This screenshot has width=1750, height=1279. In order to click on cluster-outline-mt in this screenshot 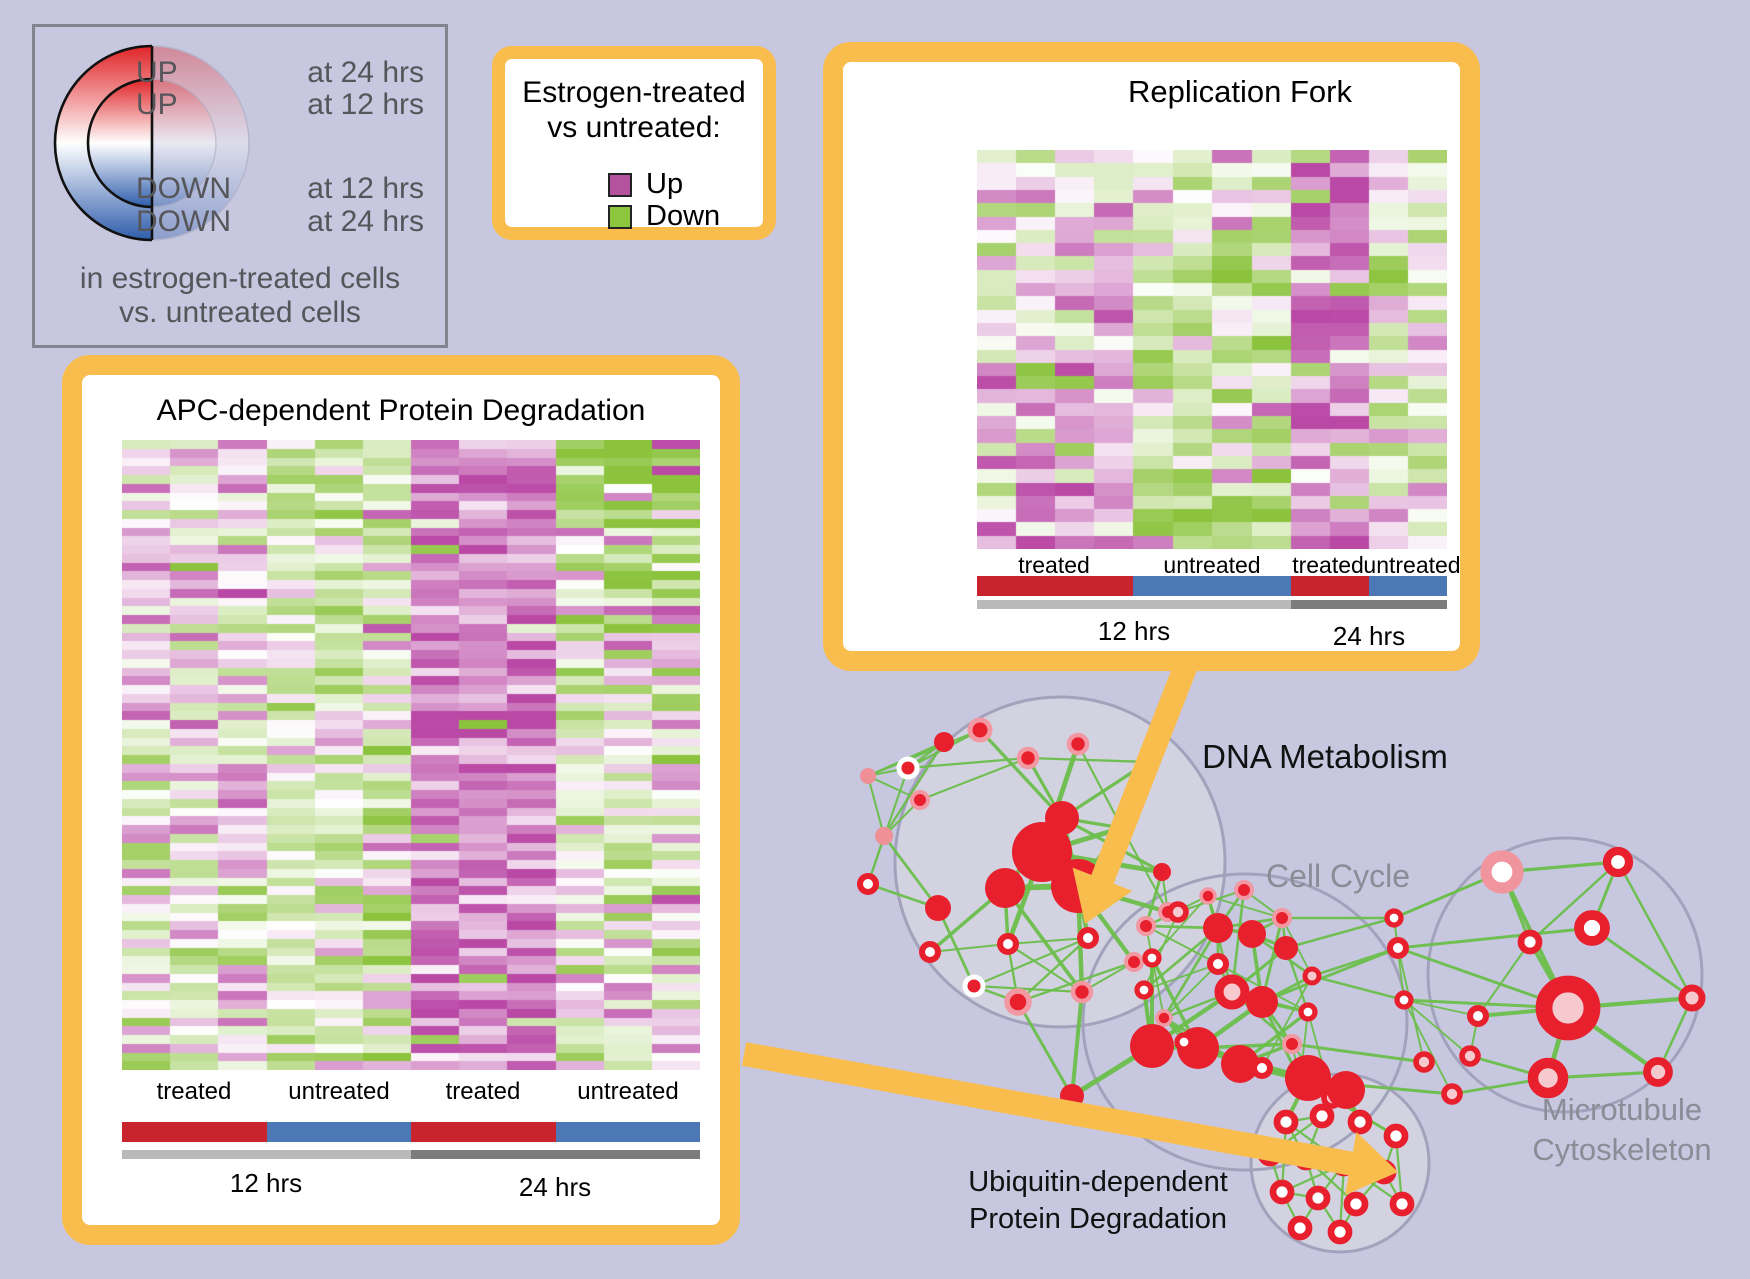, I will do `click(1565, 975)`.